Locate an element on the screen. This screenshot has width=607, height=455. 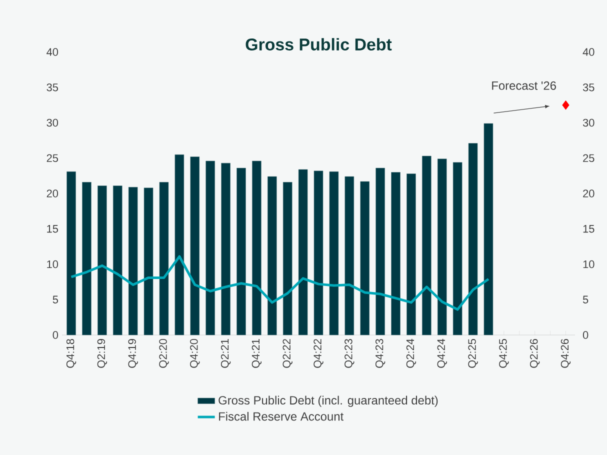
legend-label: Fiscal Reserve Account is located at coordinates (281, 416).